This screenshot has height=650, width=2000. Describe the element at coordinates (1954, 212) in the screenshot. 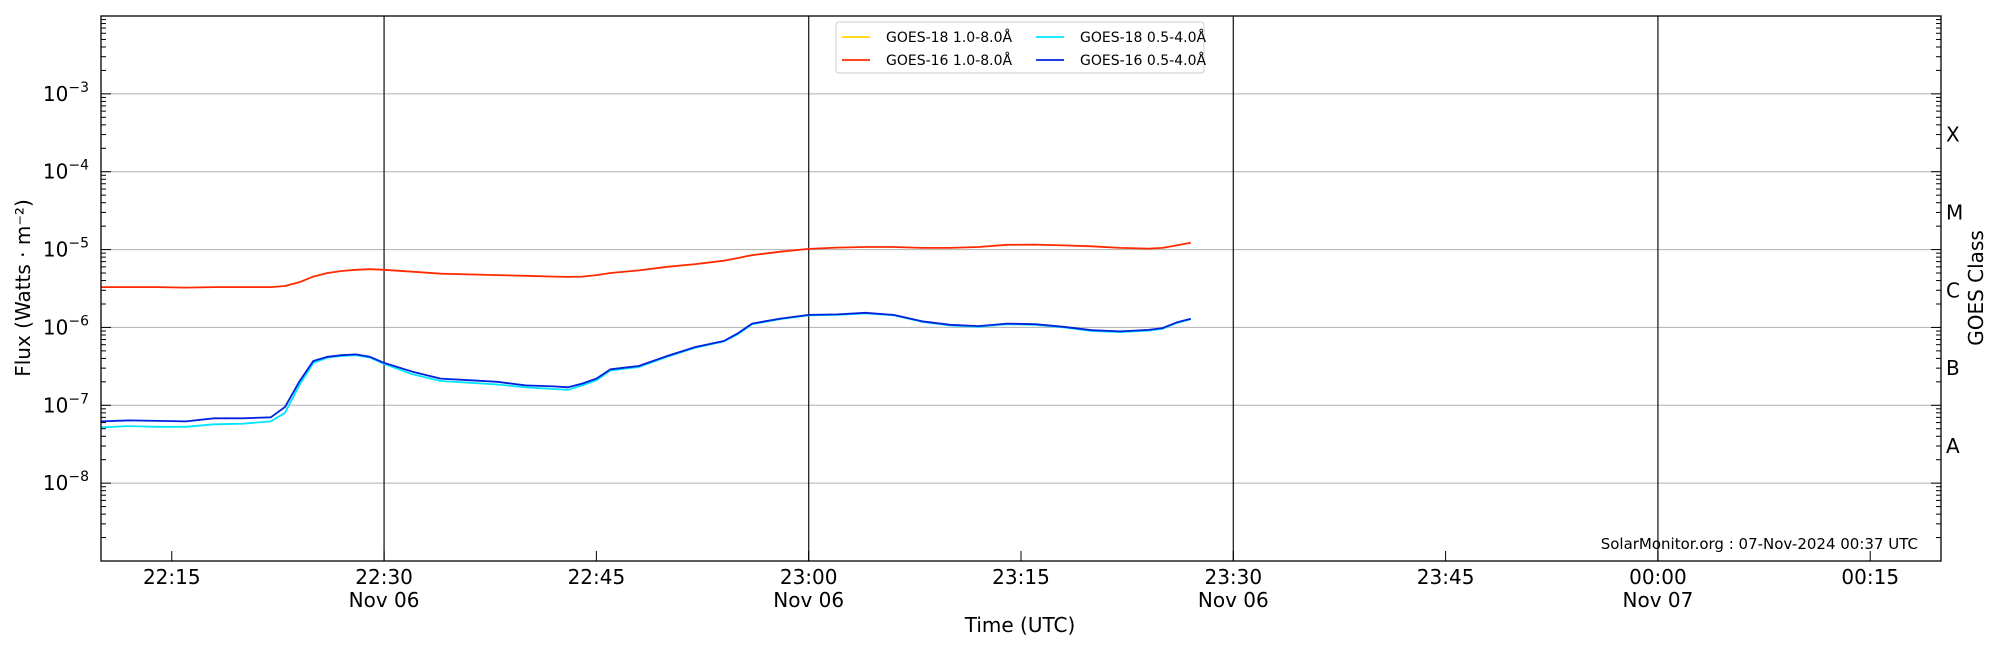

I see `goes-class-label: M` at that location.